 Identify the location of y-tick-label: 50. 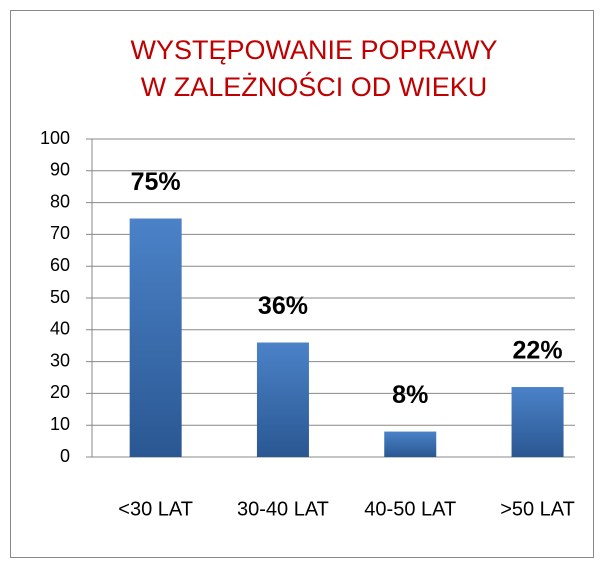
(60, 297).